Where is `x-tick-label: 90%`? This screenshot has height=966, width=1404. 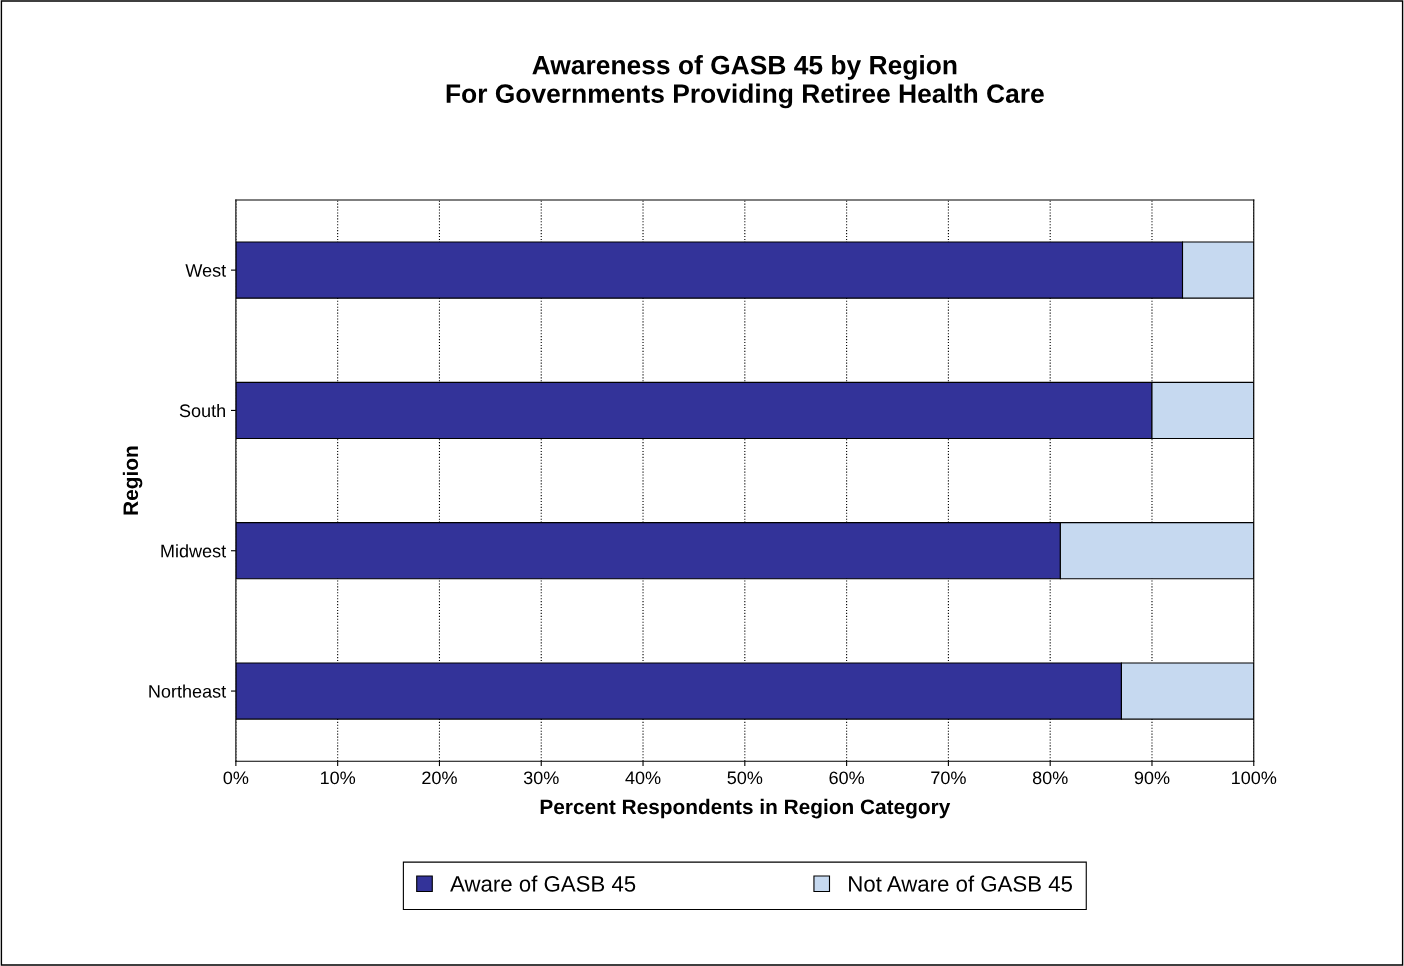 x-tick-label: 90% is located at coordinates (1152, 778).